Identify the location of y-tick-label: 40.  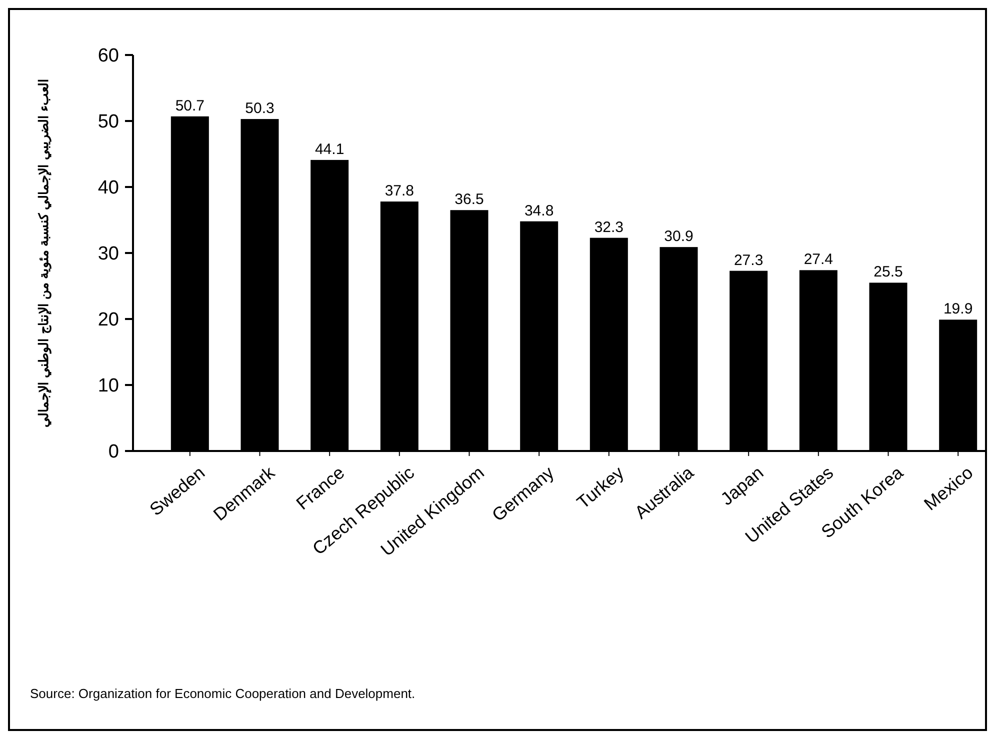
(108, 188).